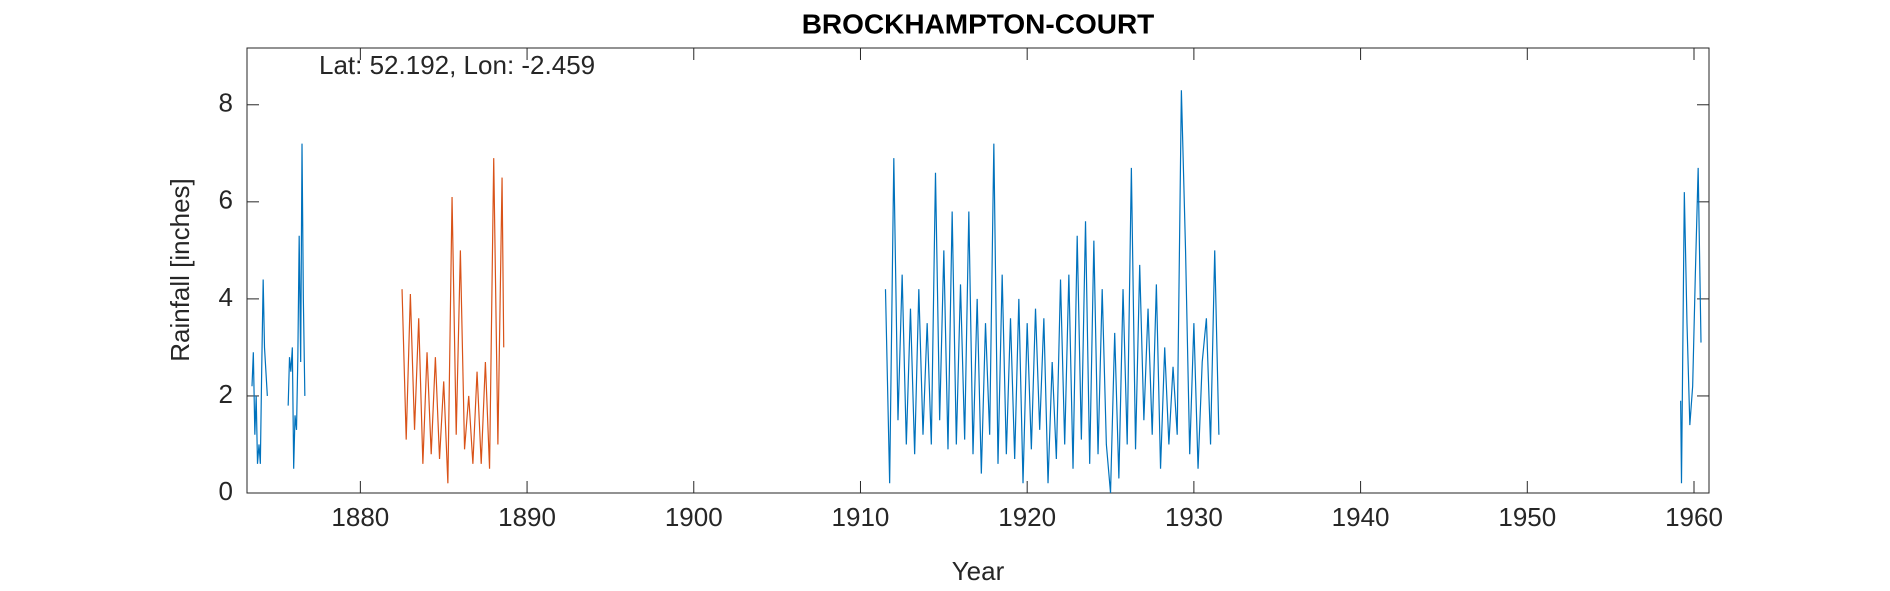  What do you see at coordinates (1527, 517) in the screenshot?
I see `x-tick-label: 1950` at bounding box center [1527, 517].